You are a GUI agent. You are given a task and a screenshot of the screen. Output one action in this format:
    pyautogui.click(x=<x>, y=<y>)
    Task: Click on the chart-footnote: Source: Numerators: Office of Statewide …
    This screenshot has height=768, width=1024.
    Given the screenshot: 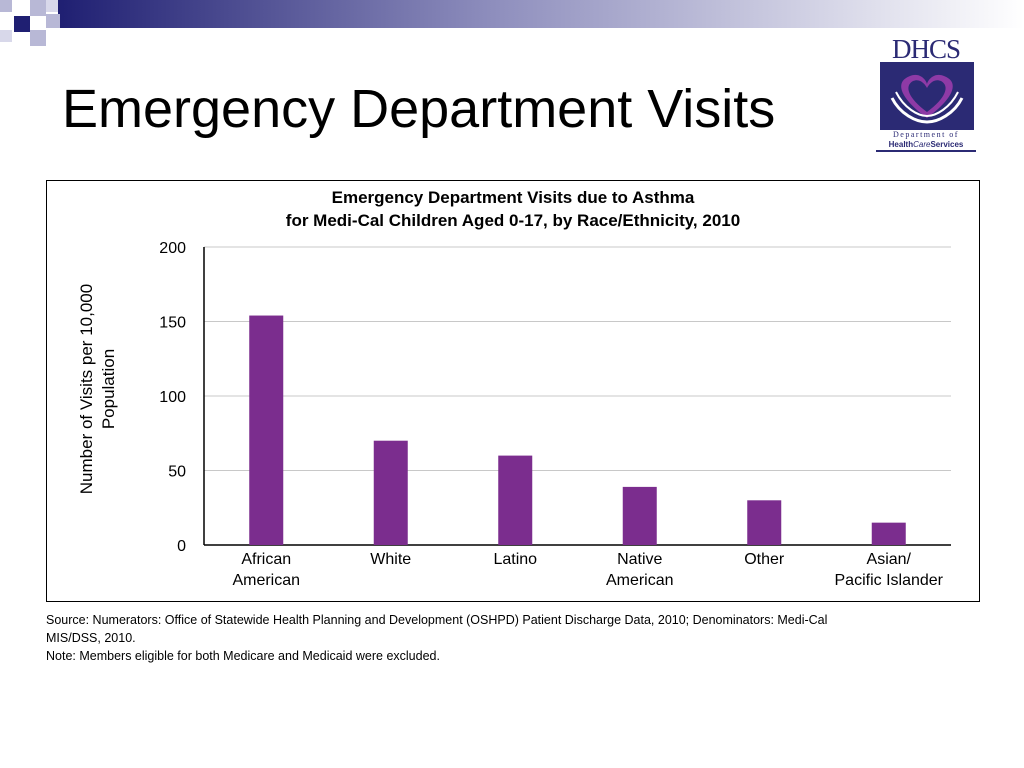 What is the action you would take?
    pyautogui.click(x=511, y=638)
    